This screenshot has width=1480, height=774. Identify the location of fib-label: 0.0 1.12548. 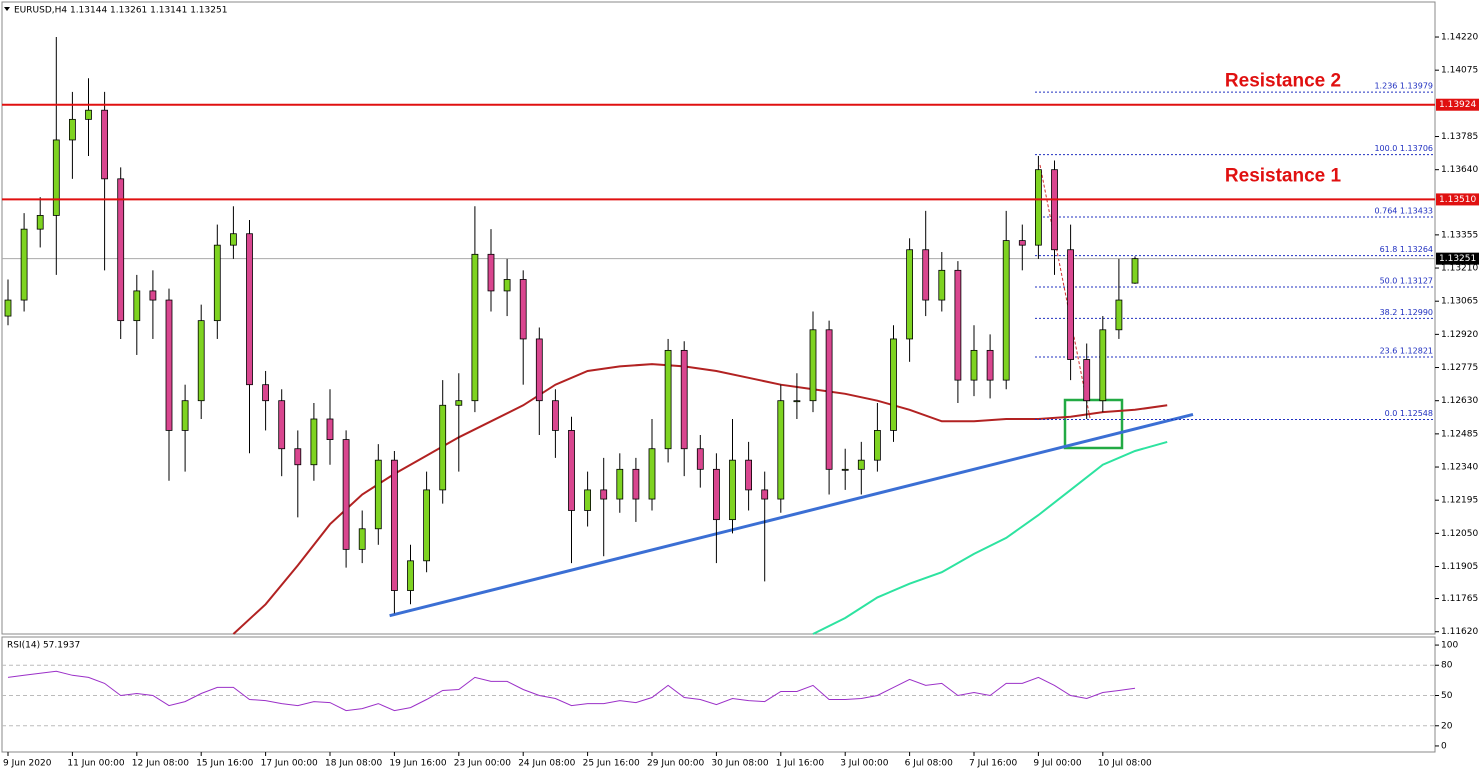
(1409, 413).